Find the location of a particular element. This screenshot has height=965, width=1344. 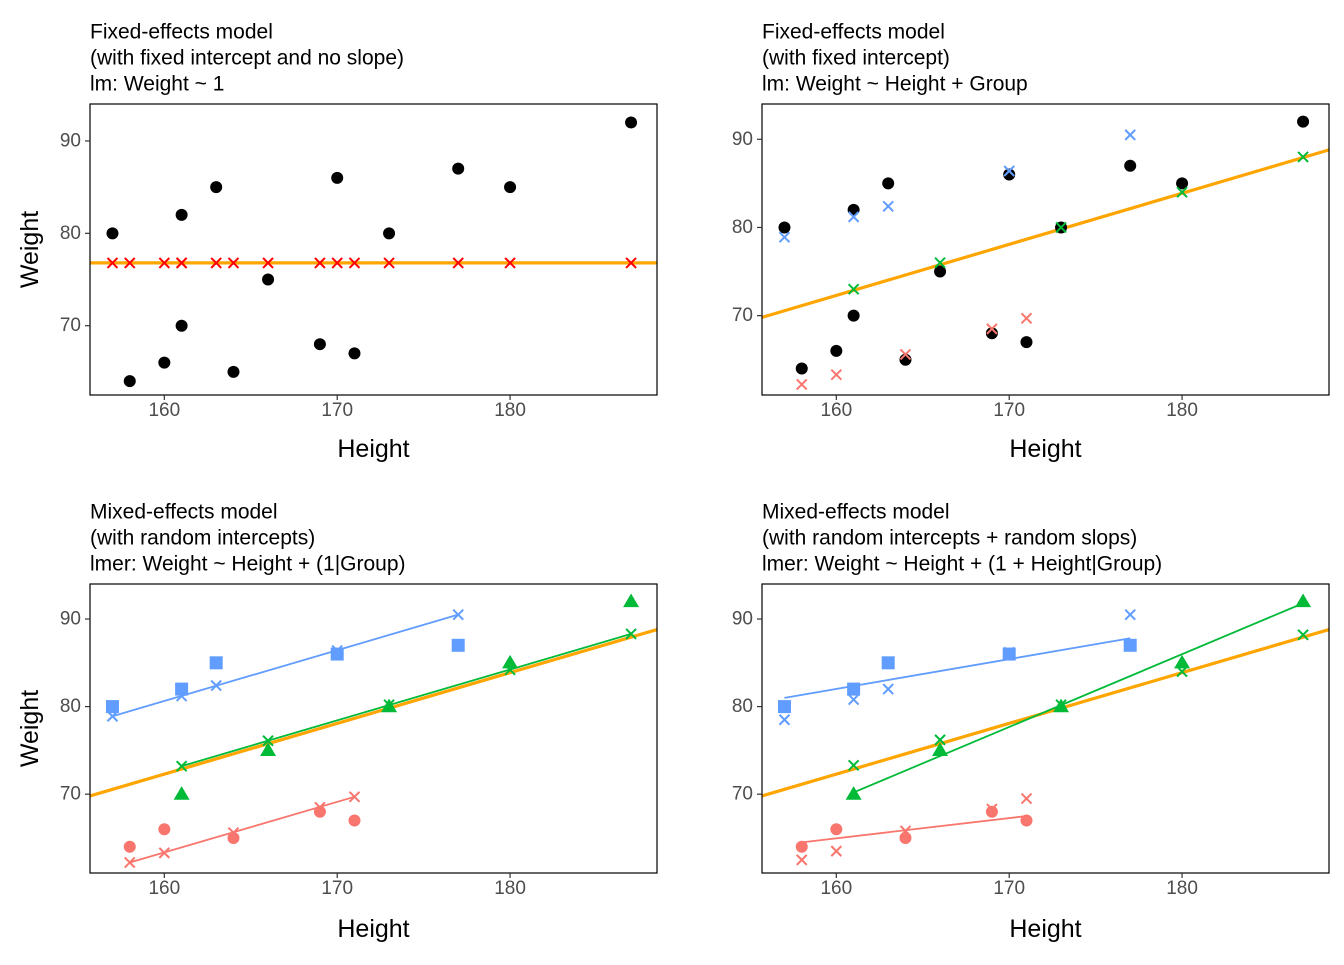

group-fit-line-blue is located at coordinates (285, 665).